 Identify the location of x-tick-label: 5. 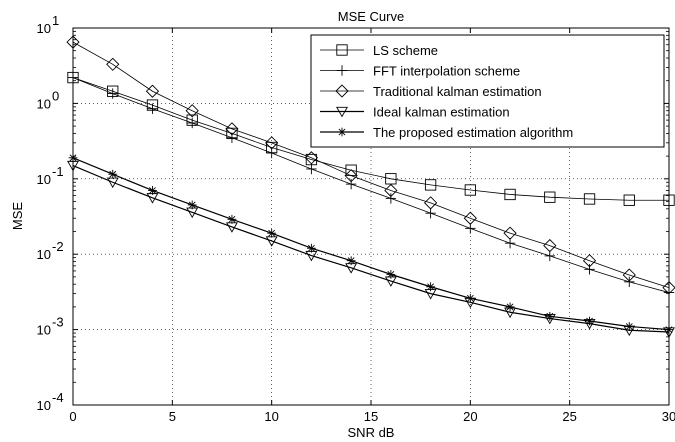
(172, 416).